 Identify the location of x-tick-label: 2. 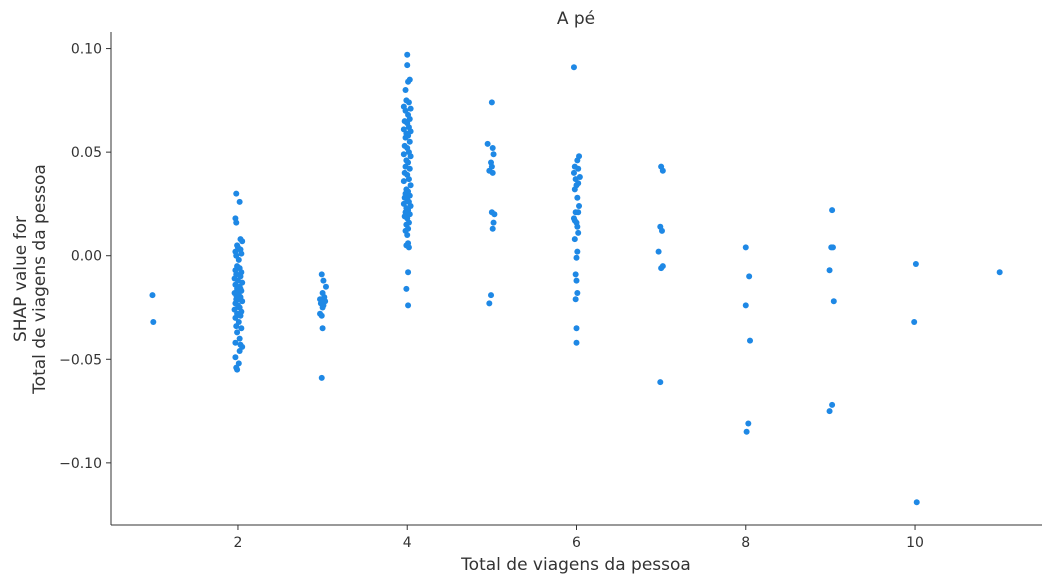
(237, 543).